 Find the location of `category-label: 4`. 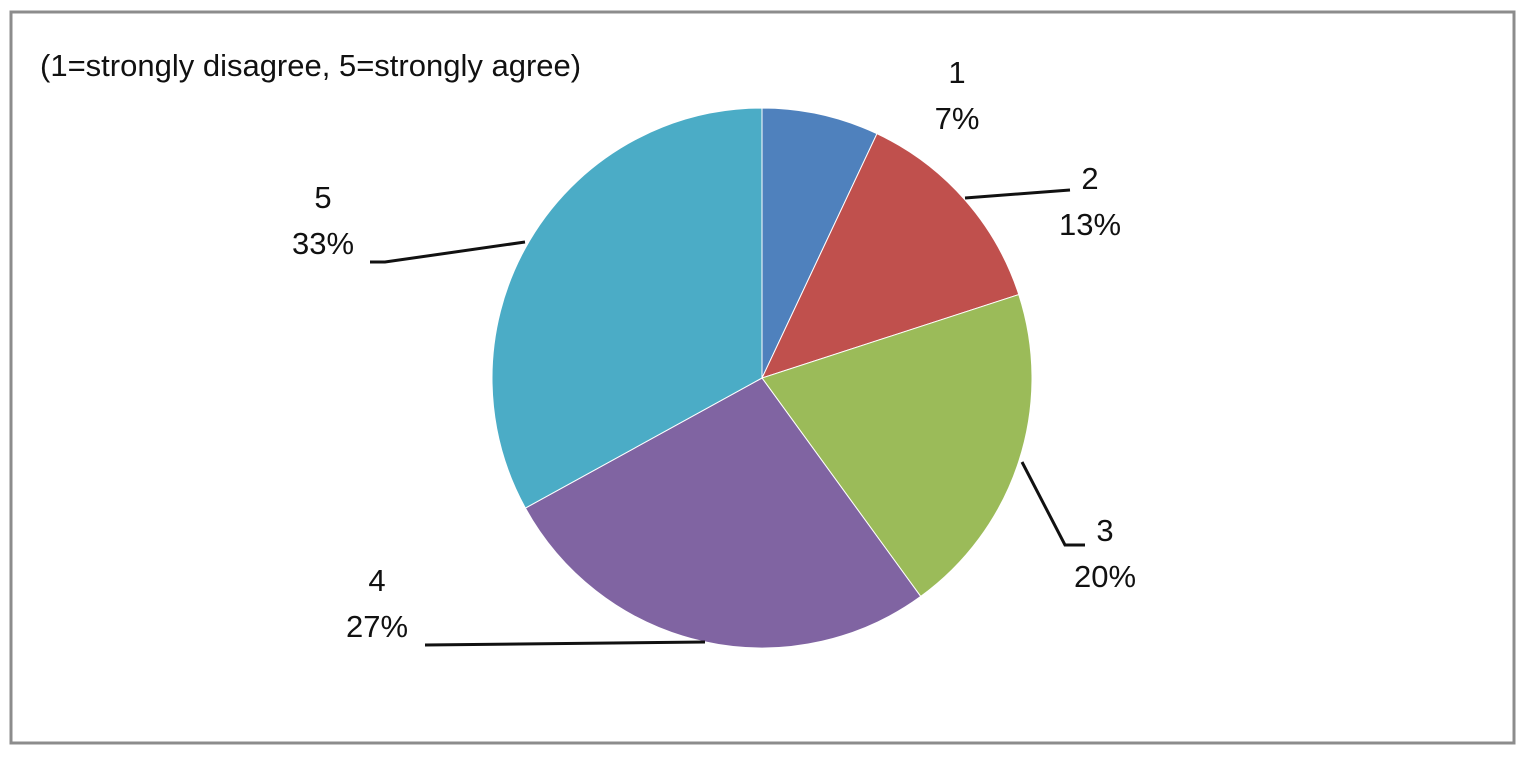

category-label: 4 is located at coordinates (376, 580).